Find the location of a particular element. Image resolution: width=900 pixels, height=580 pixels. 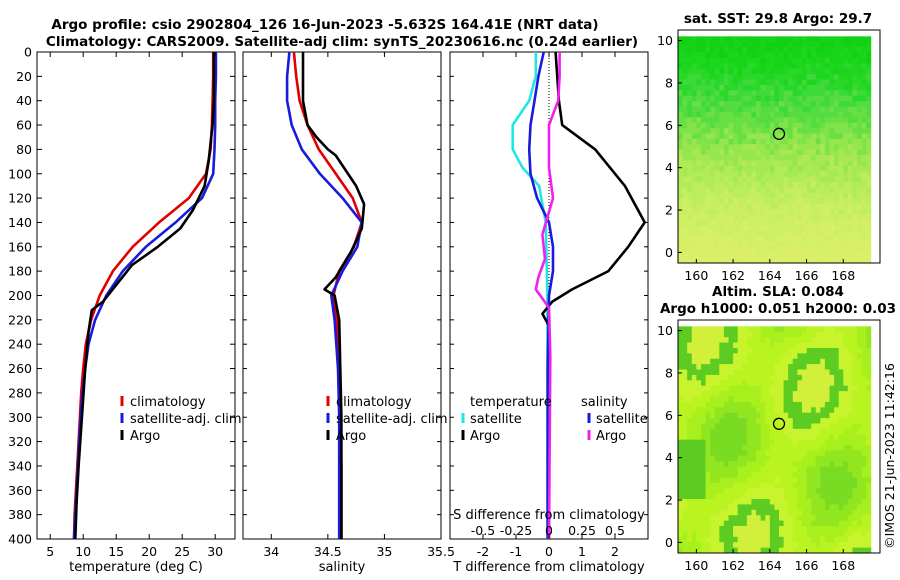

x2-tick-label: -0.5 is located at coordinates (483, 530).